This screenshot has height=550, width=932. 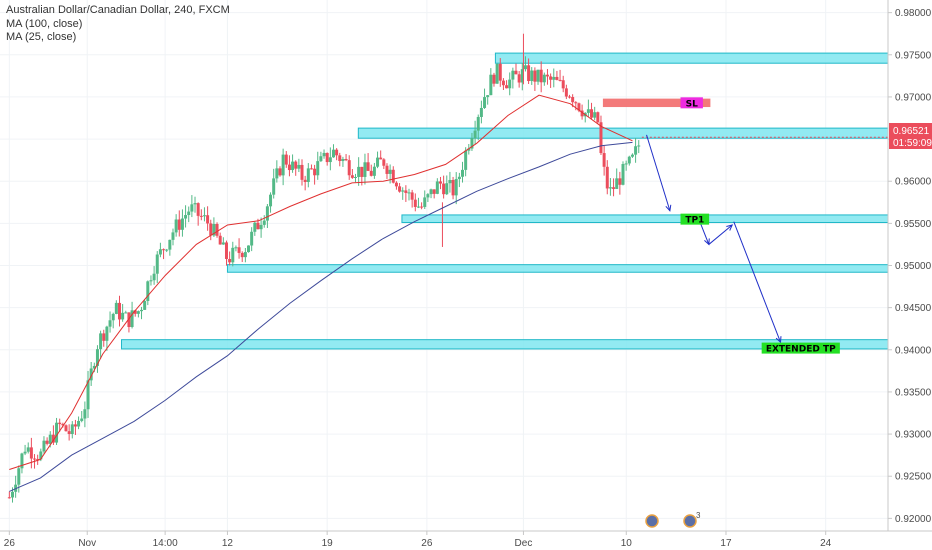 What do you see at coordinates (44, 23) in the screenshot?
I see `ma100-legend: MA (100, close)` at bounding box center [44, 23].